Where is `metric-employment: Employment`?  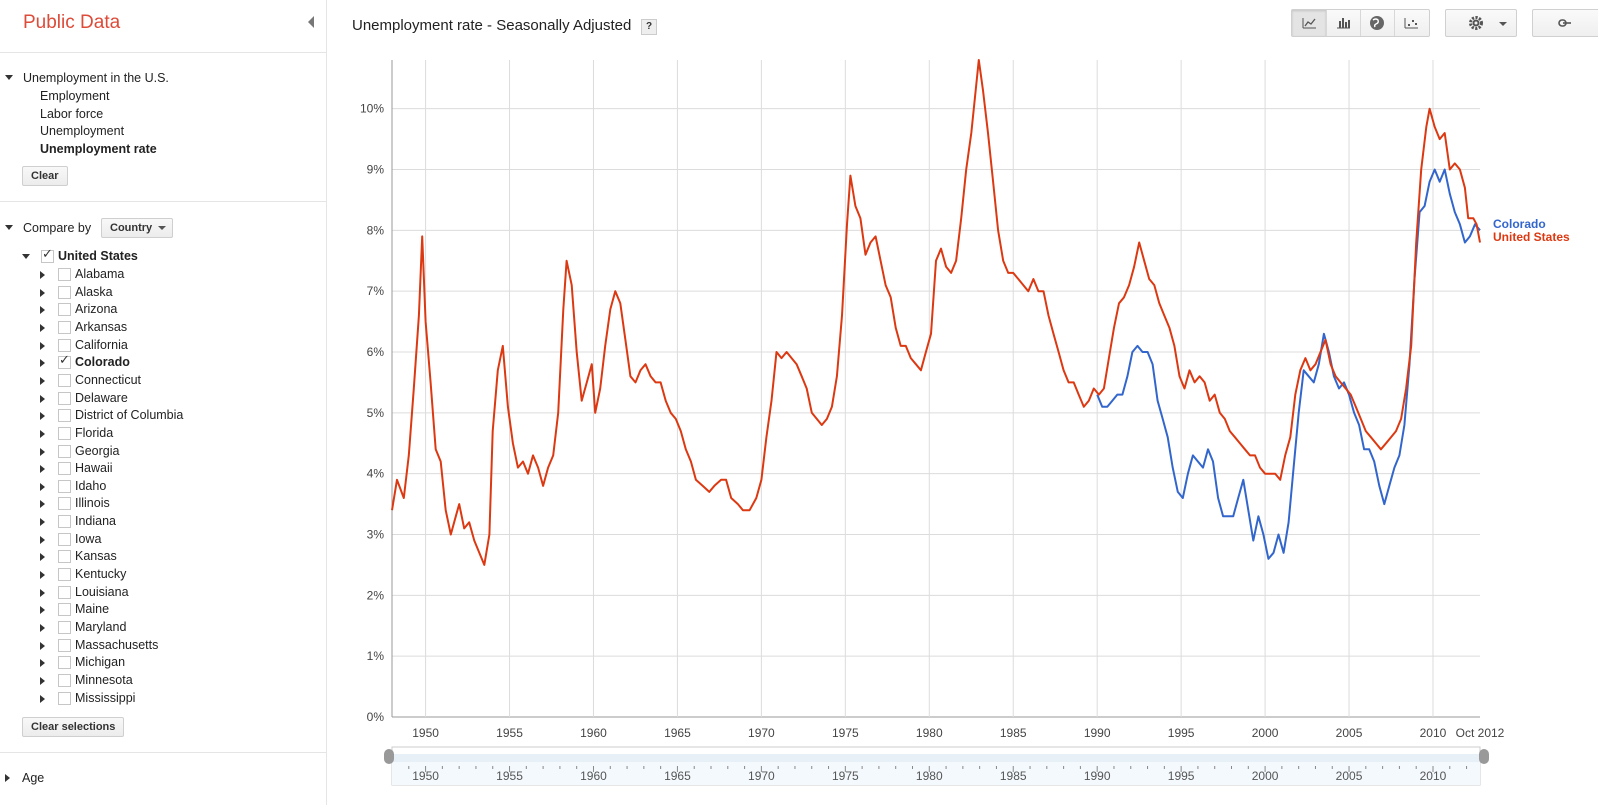 metric-employment: Employment is located at coordinates (75, 96).